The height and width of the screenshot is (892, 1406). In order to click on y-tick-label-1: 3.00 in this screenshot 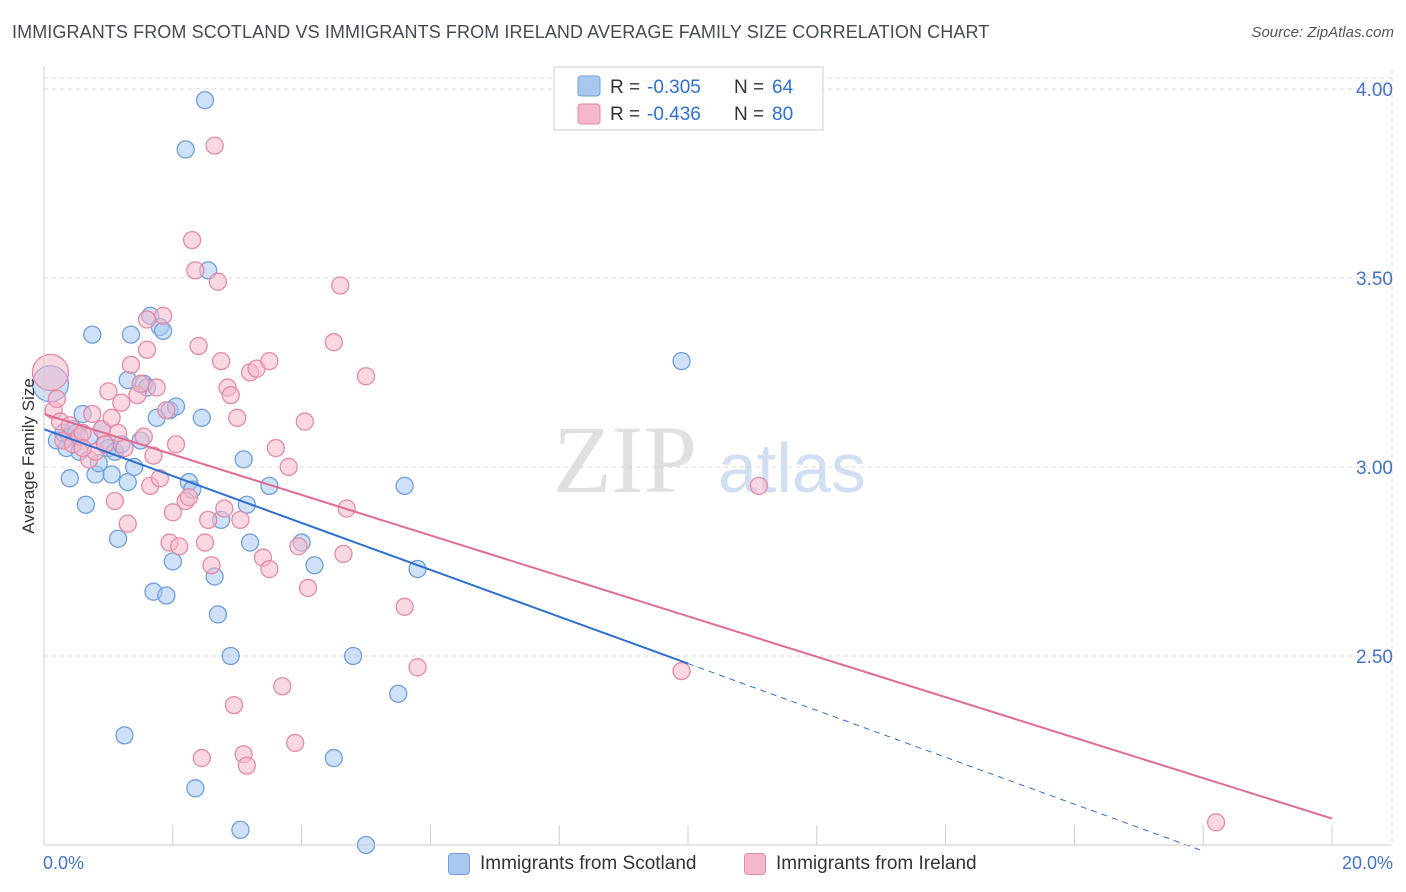, I will do `click(1374, 468)`.